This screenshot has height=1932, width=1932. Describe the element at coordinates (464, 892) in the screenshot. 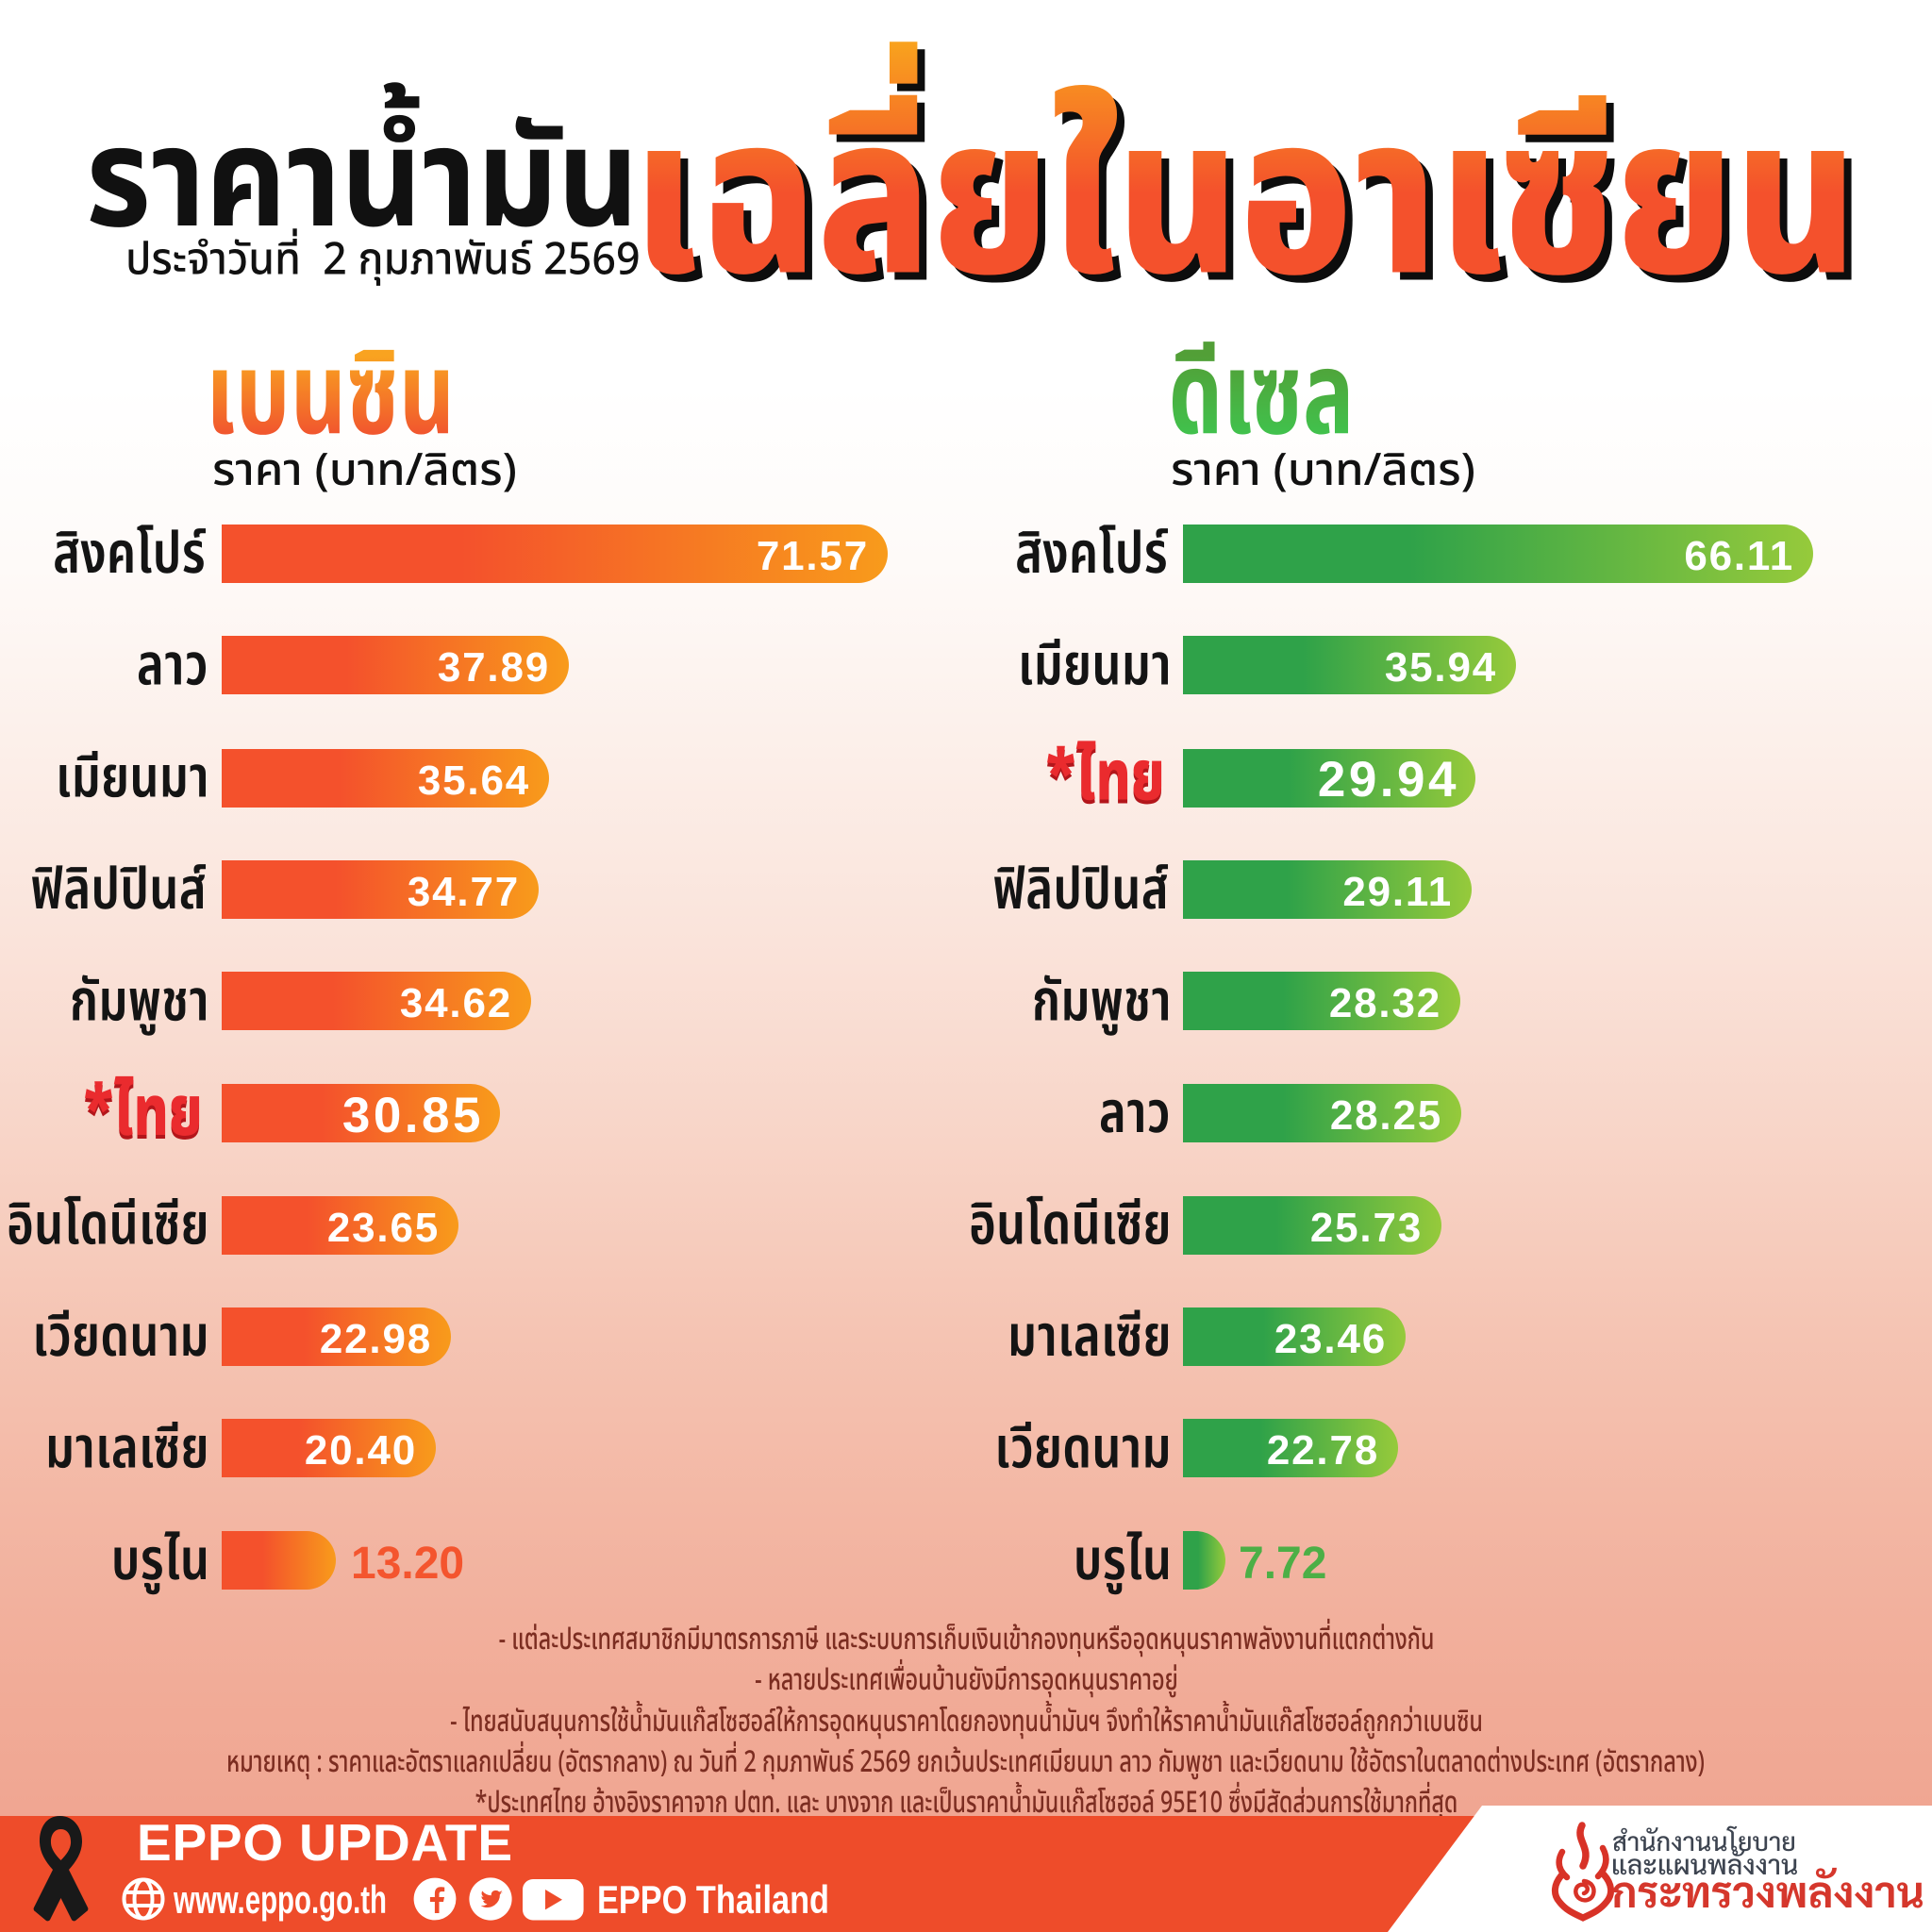

I see `svg-text: 34.77` at that location.